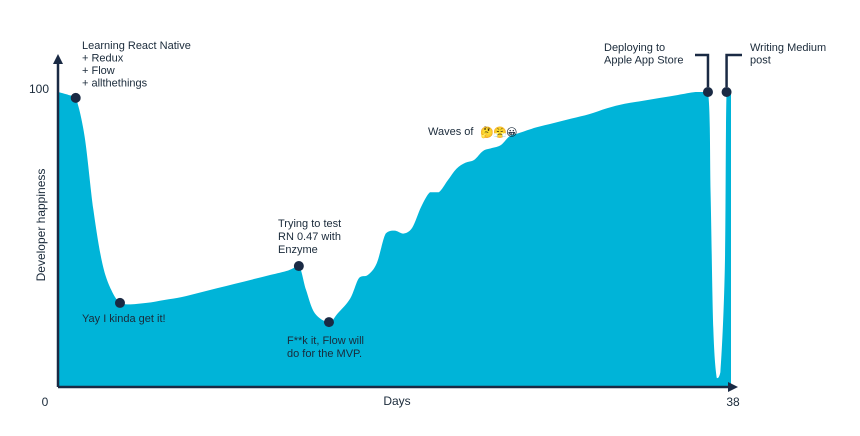 This screenshot has width=860, height=436. I want to click on annotation-line: Apple App Store, so click(644, 61).